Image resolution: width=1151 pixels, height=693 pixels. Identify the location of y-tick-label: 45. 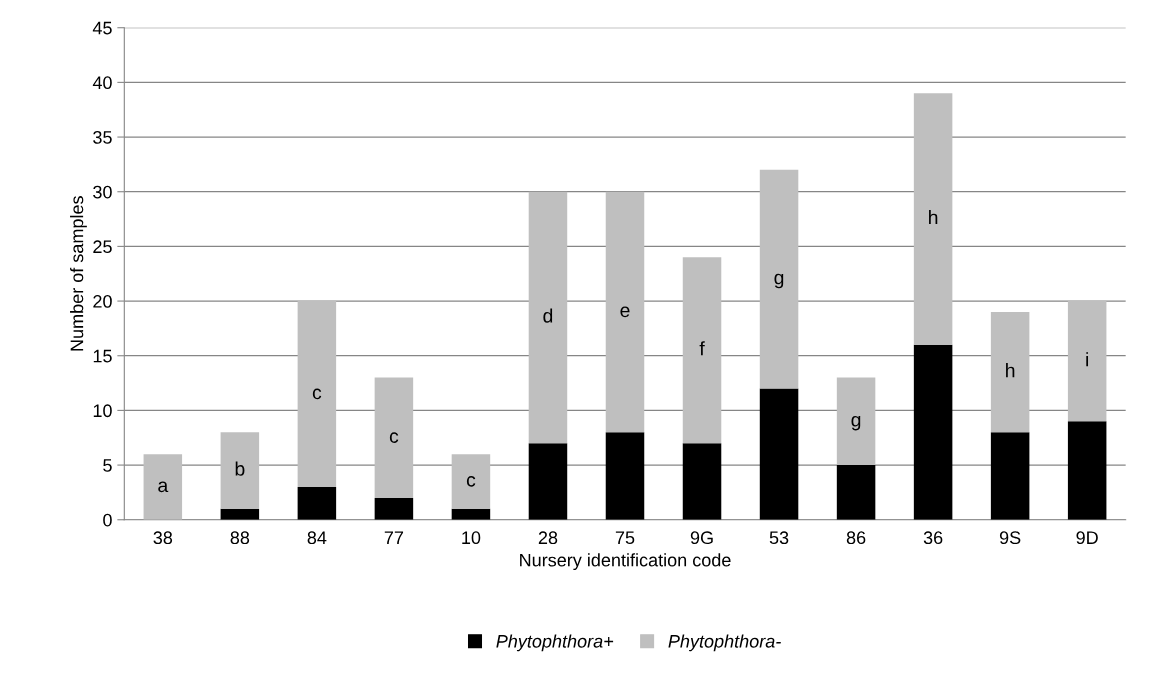
(102, 28).